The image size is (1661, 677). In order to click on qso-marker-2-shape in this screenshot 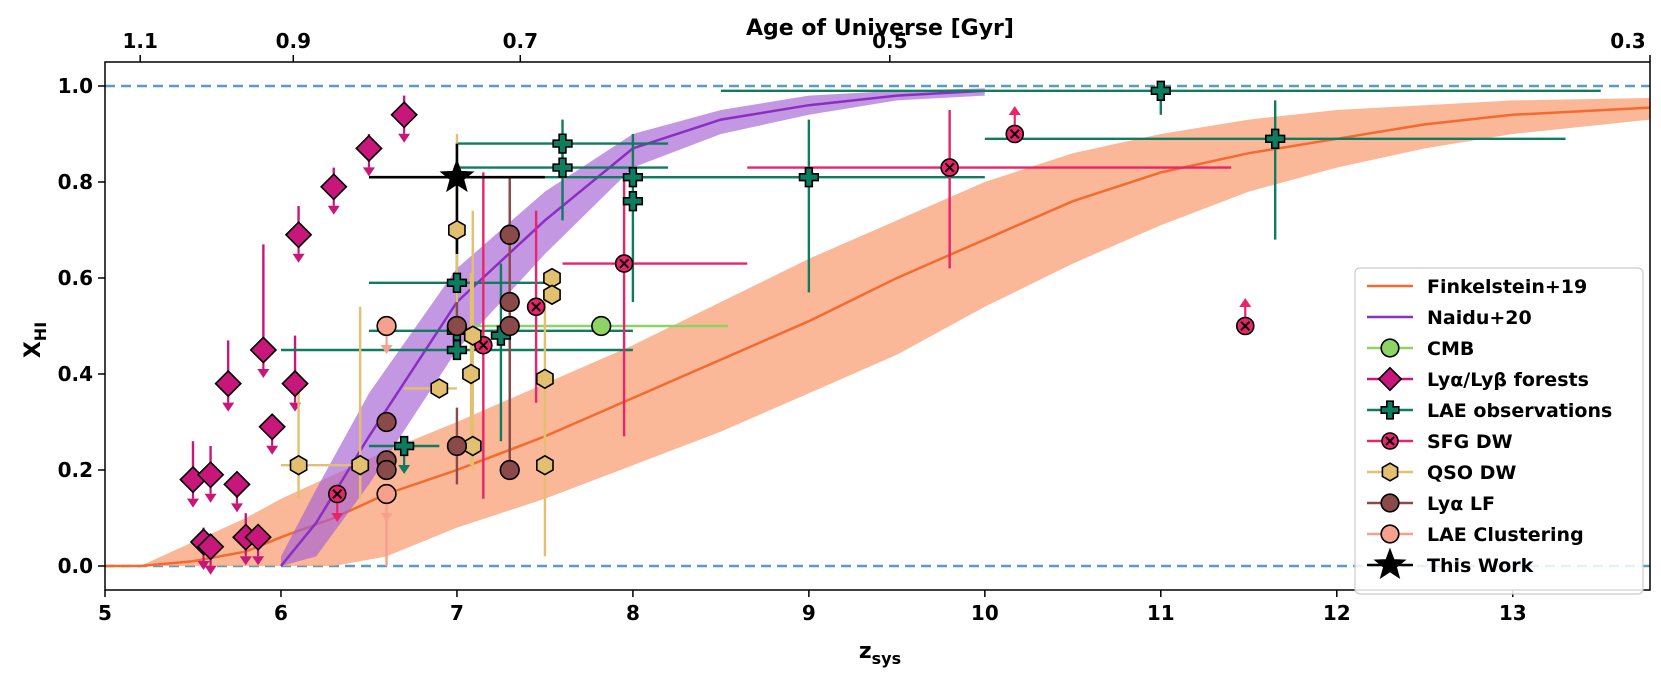, I will do `click(439, 388)`.